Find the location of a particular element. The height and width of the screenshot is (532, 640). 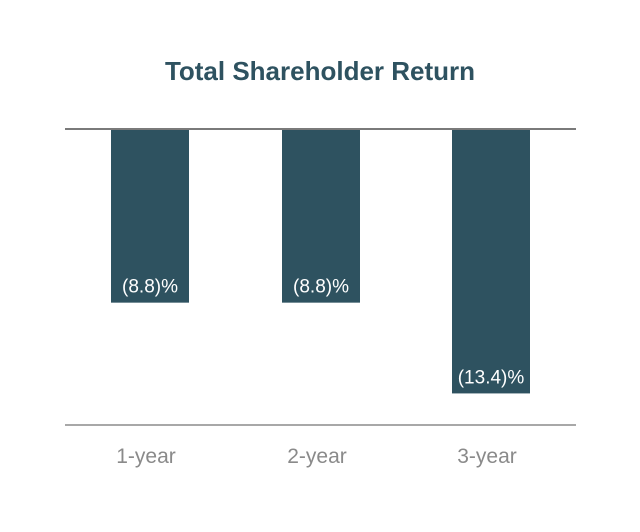

data-label-2-year: (8.8)% is located at coordinates (321, 287).